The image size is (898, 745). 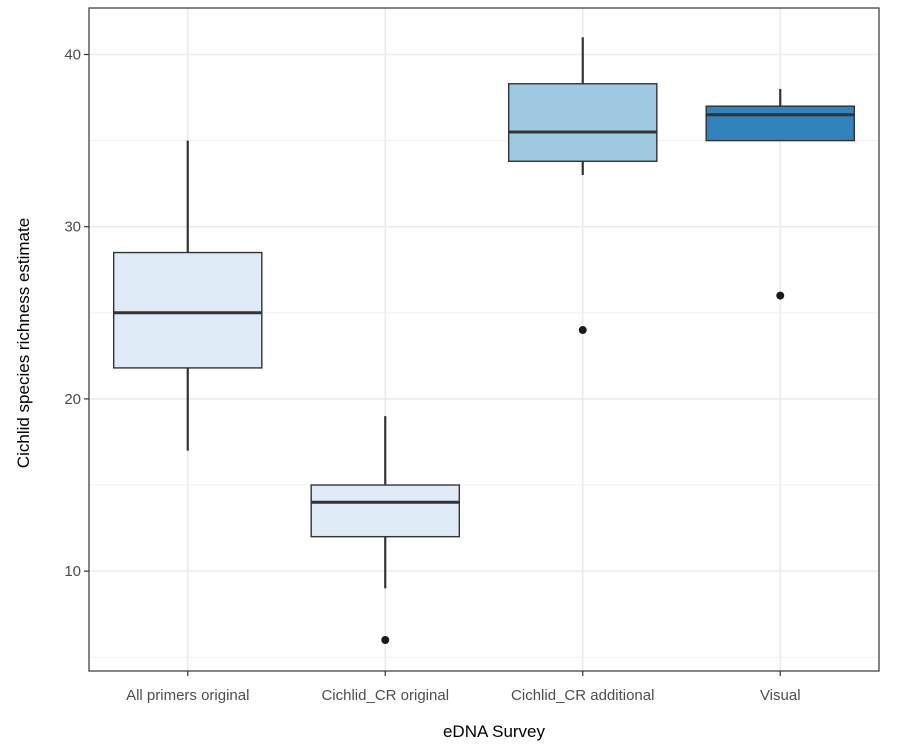 What do you see at coordinates (385, 695) in the screenshot?
I see `x-tick-label: Cichlid_CR original` at bounding box center [385, 695].